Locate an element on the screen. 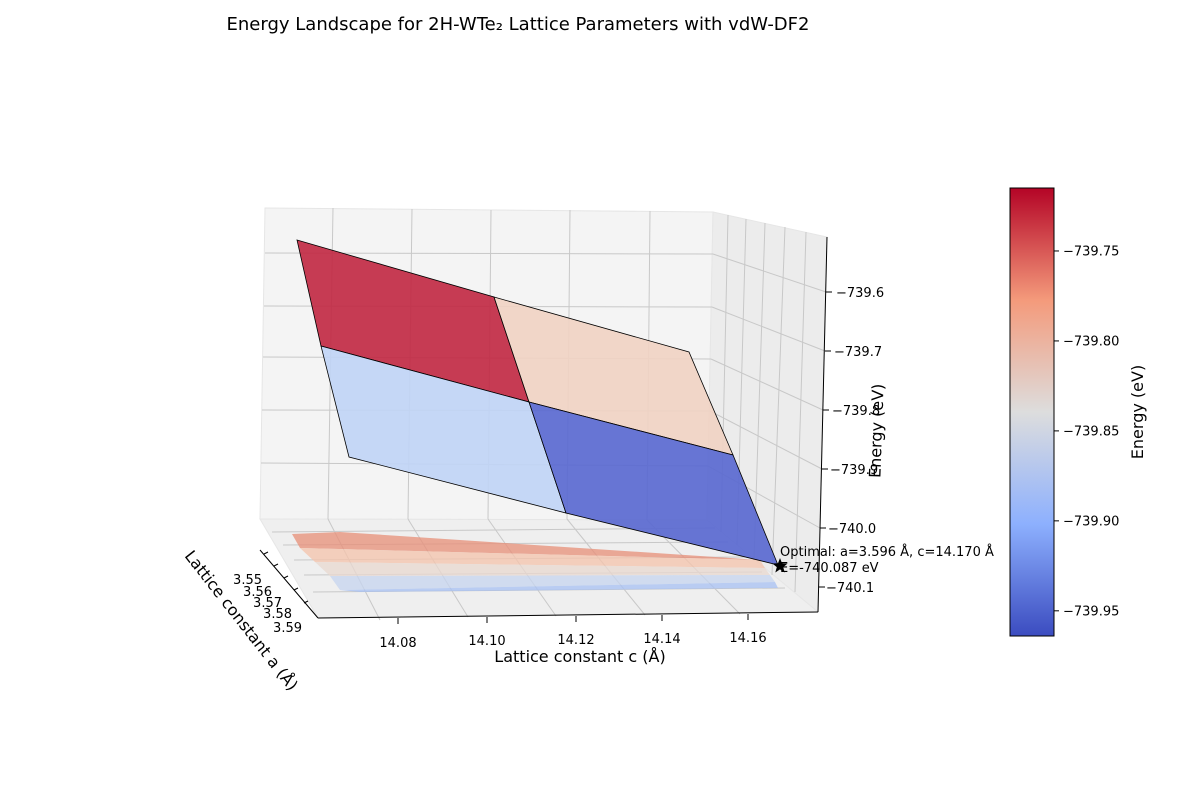 The width and height of the screenshot is (1200, 800). floor-contour is located at coordinates (535, 562).